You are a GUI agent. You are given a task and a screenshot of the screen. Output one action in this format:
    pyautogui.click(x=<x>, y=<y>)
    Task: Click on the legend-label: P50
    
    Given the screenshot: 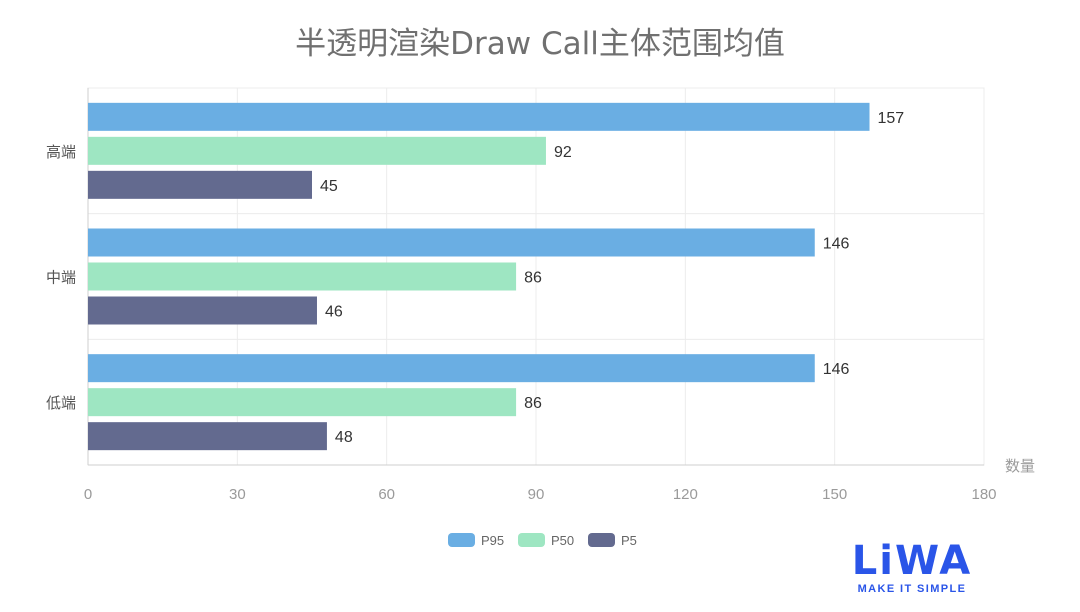 What is the action you would take?
    pyautogui.click(x=562, y=540)
    